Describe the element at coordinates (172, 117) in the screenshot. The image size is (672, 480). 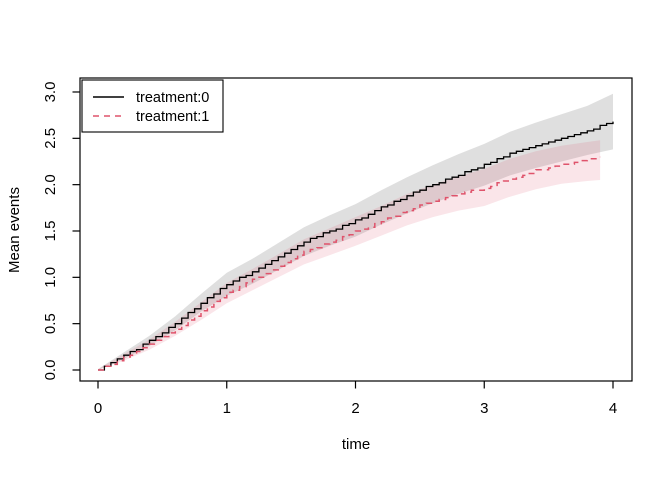
I see `legend-label-treatment1: treatment:1` at that location.